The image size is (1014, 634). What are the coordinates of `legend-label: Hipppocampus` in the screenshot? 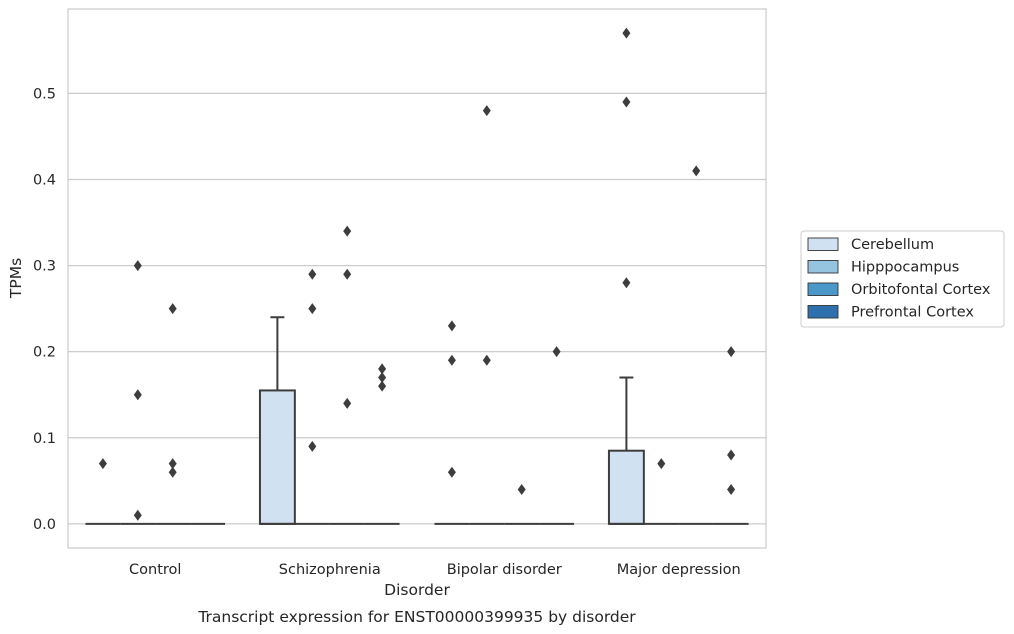 It's located at (905, 268).